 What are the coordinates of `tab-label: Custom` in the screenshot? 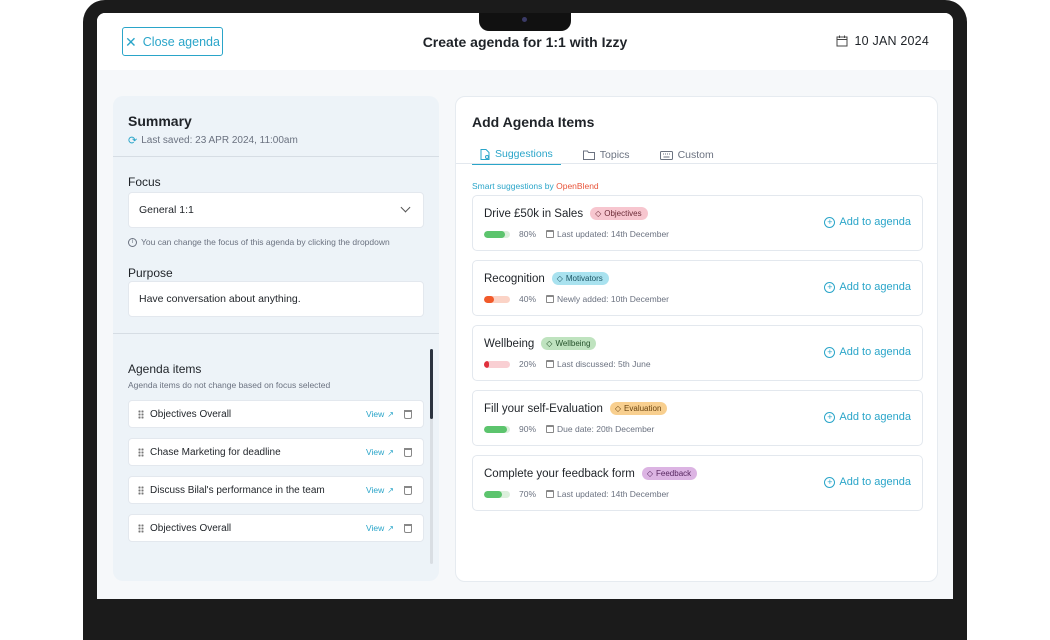 It's located at (695, 155).